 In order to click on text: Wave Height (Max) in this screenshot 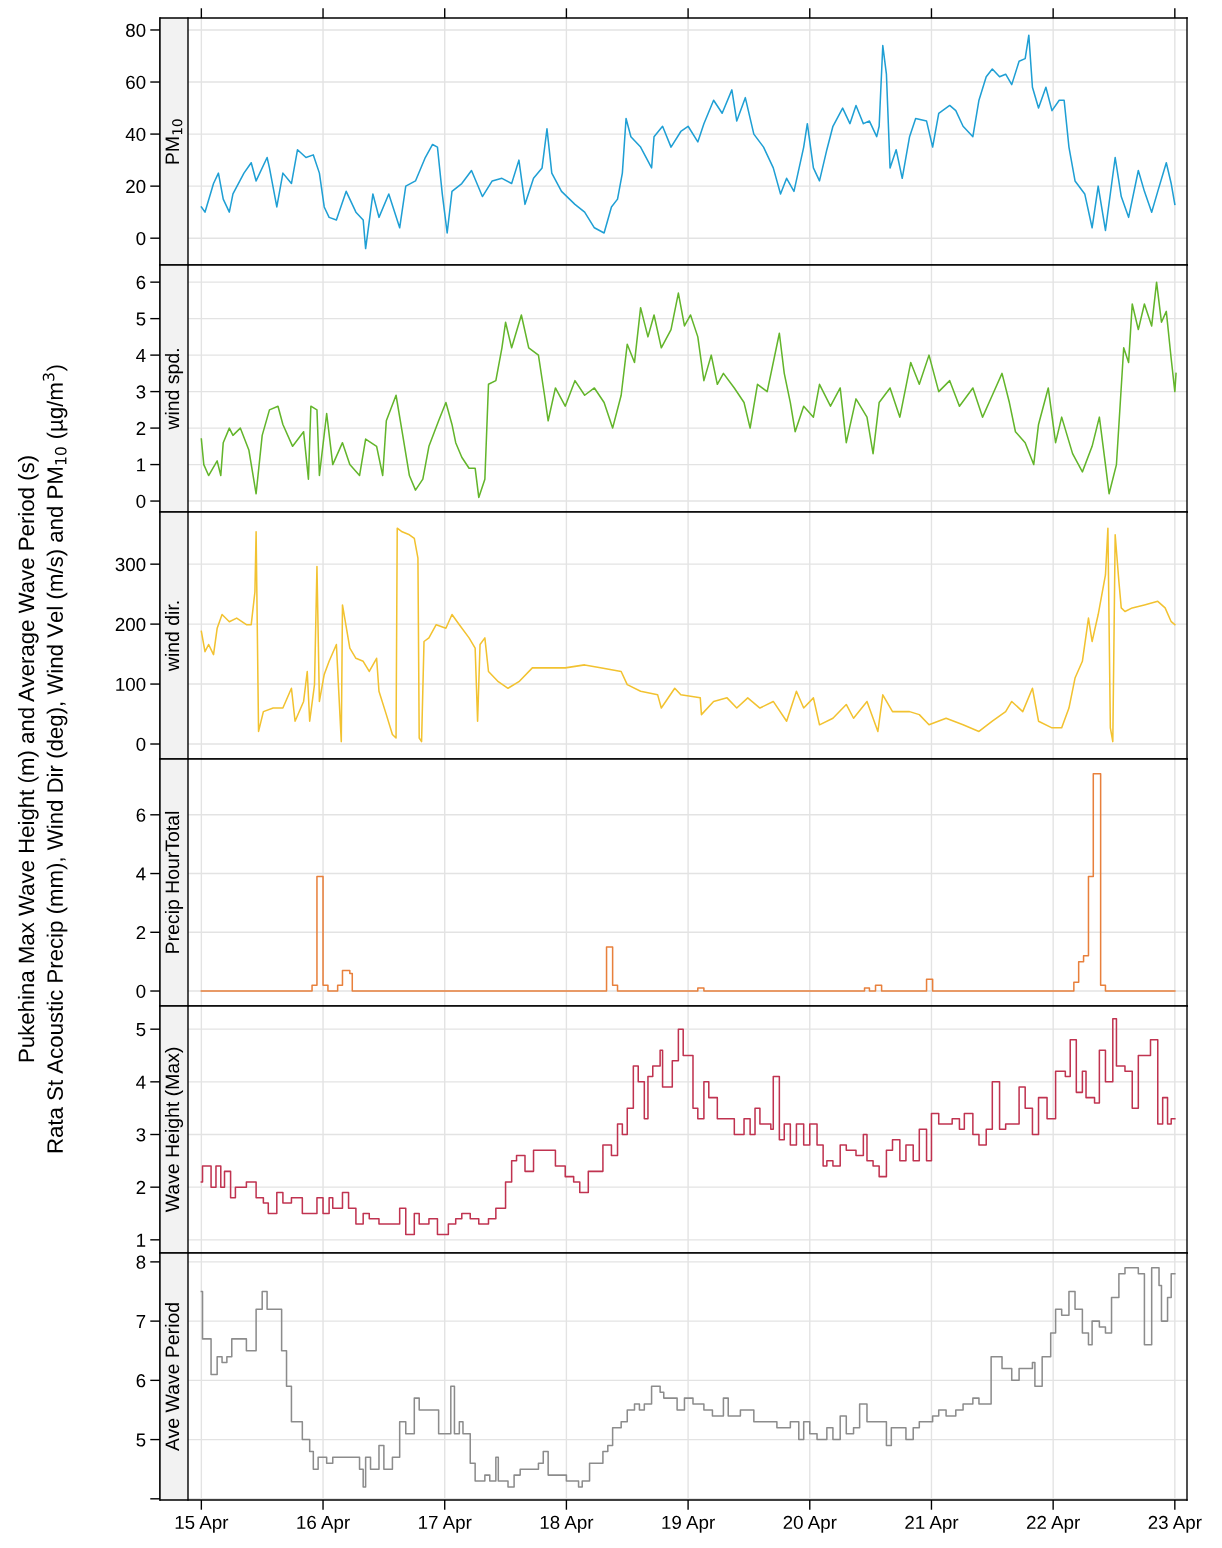, I will do `click(174, 1130)`.